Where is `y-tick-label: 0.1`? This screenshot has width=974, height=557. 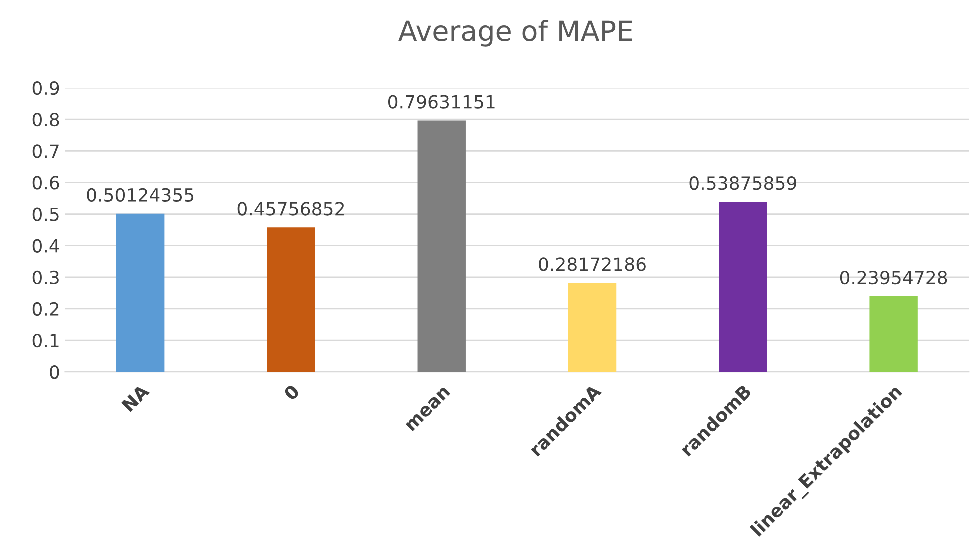
y-tick-label: 0.1 is located at coordinates (45, 341).